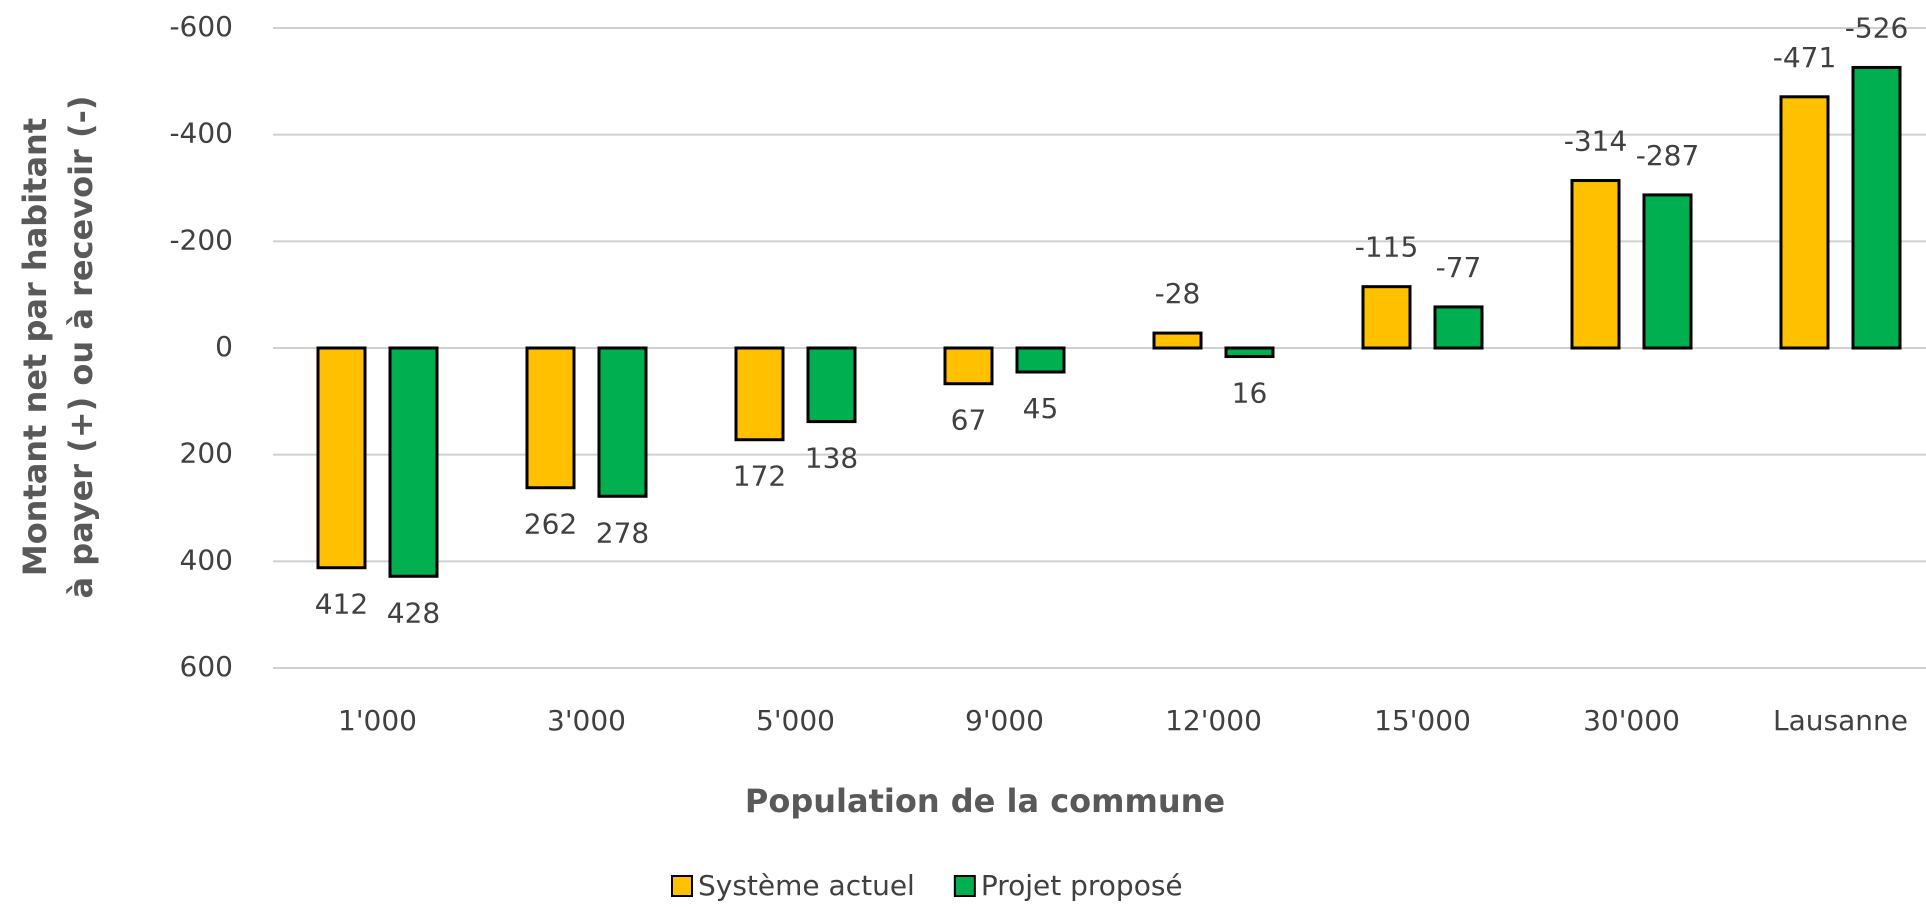 This screenshot has width=1926, height=908. Describe the element at coordinates (224, 346) in the screenshot. I see `y-tick-label: 0` at that location.